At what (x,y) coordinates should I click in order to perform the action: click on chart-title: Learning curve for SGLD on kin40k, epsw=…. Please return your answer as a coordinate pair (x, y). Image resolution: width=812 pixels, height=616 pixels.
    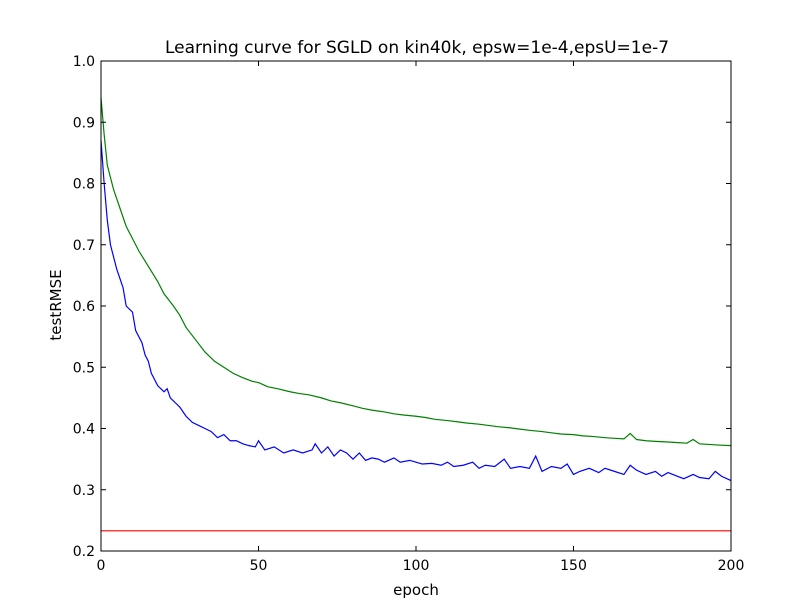
    Looking at the image, I should click on (417, 48).